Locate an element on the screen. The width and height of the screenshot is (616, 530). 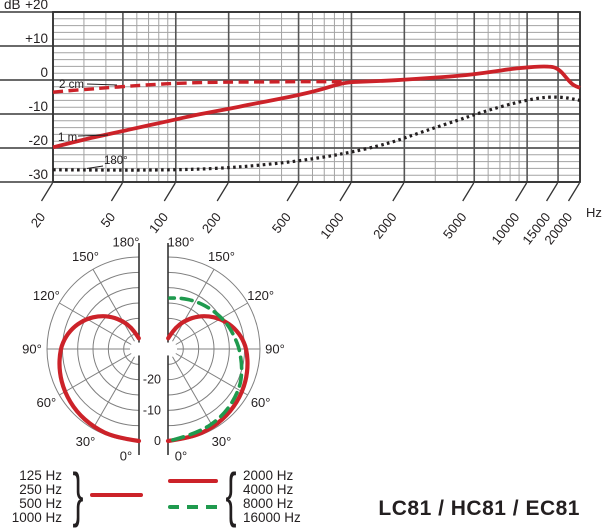
freq-curve-1m is located at coordinates (316, 107).